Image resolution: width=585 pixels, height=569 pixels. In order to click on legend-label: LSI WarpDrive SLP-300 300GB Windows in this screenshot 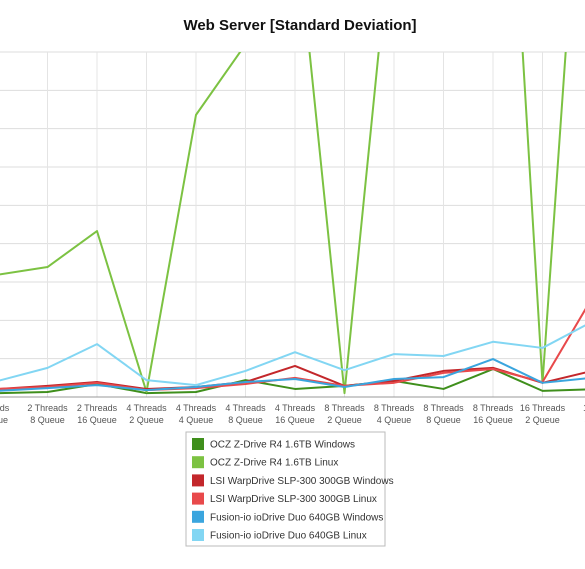, I will do `click(302, 481)`.